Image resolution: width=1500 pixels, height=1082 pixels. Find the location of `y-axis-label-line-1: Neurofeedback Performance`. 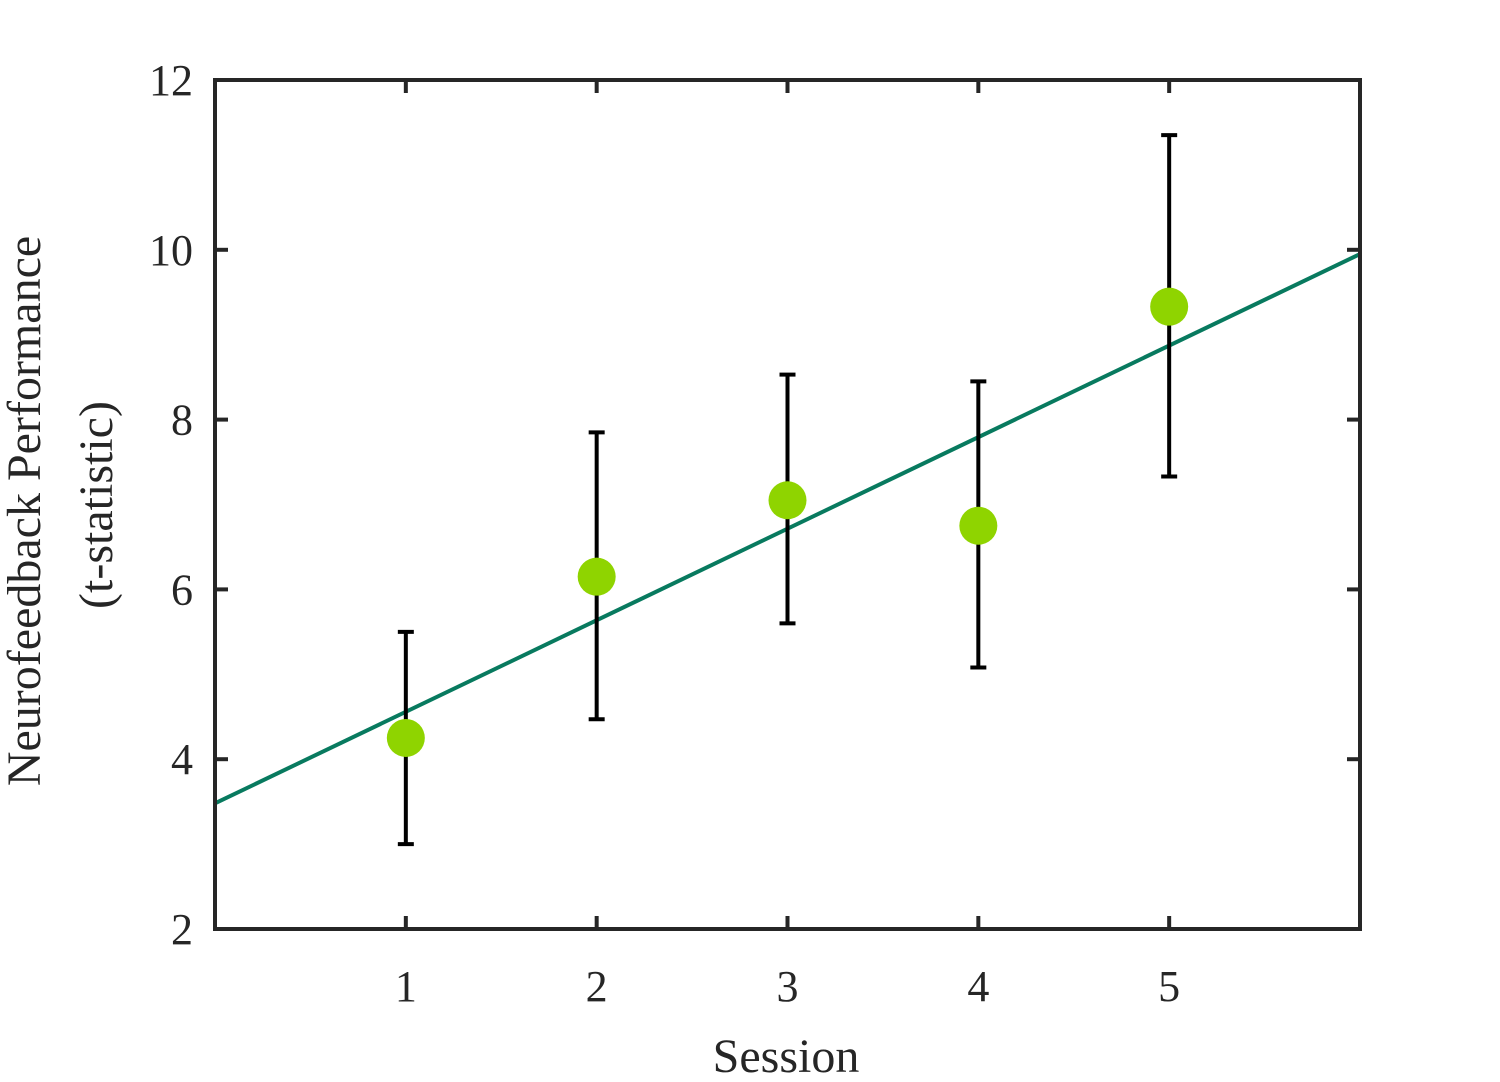

y-axis-label-line-1: Neurofeedback Performance is located at coordinates (25, 511).